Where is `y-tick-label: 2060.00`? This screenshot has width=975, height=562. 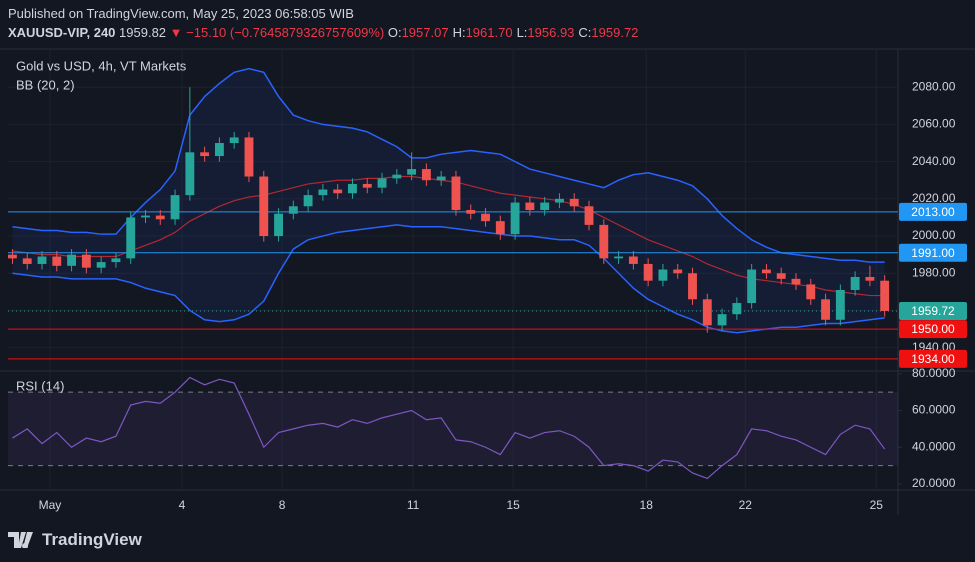 y-tick-label: 2060.00 is located at coordinates (934, 124).